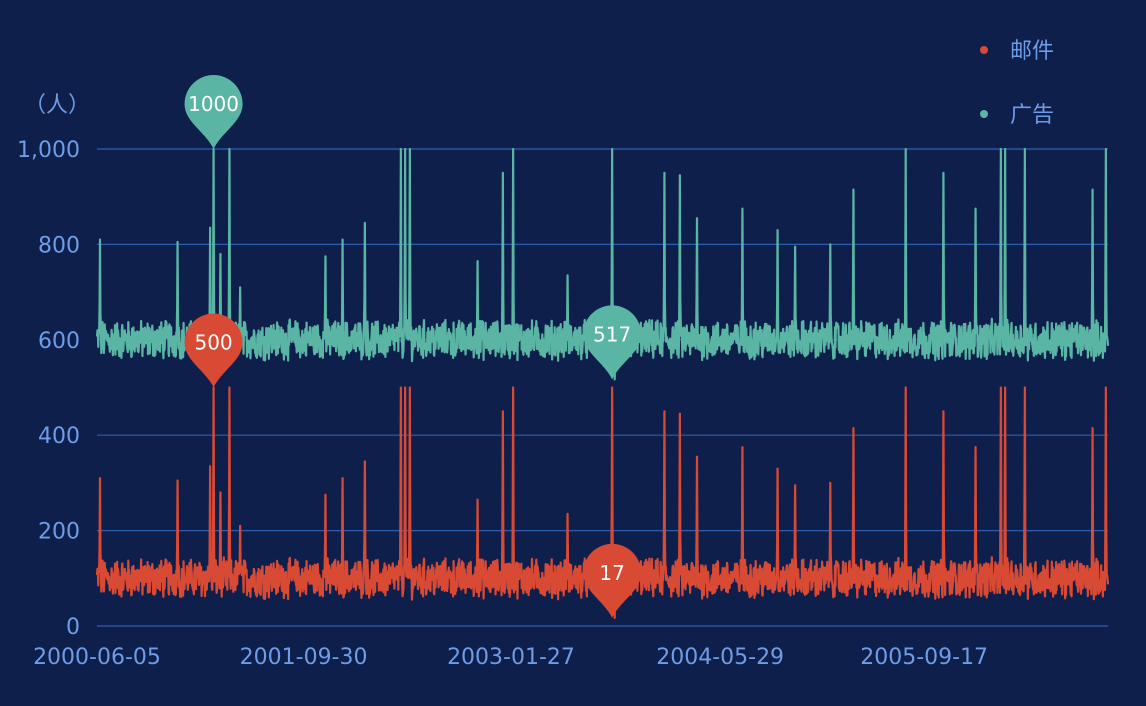 This screenshot has width=1146, height=706. I want to click on legend-label: 广告, so click(1032, 115).